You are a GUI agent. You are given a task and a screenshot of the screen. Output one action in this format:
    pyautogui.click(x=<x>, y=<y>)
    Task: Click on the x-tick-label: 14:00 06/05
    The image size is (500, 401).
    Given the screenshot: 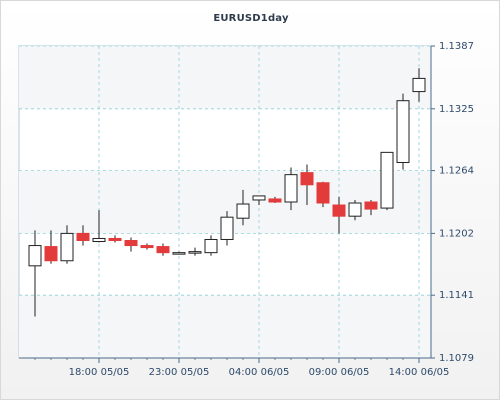 What is the action you would take?
    pyautogui.click(x=419, y=372)
    